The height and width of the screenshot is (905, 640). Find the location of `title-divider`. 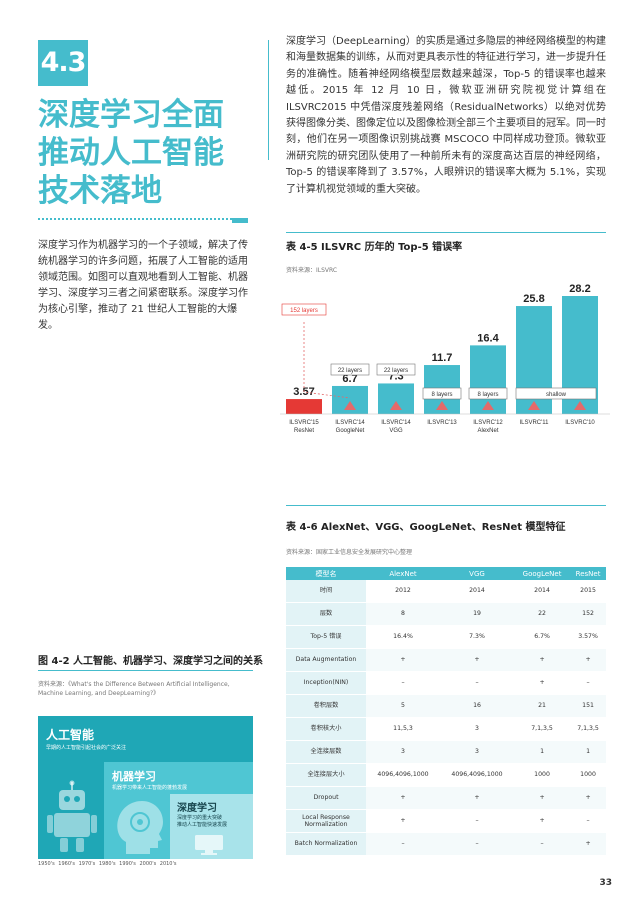

title-divider is located at coordinates (143, 219).